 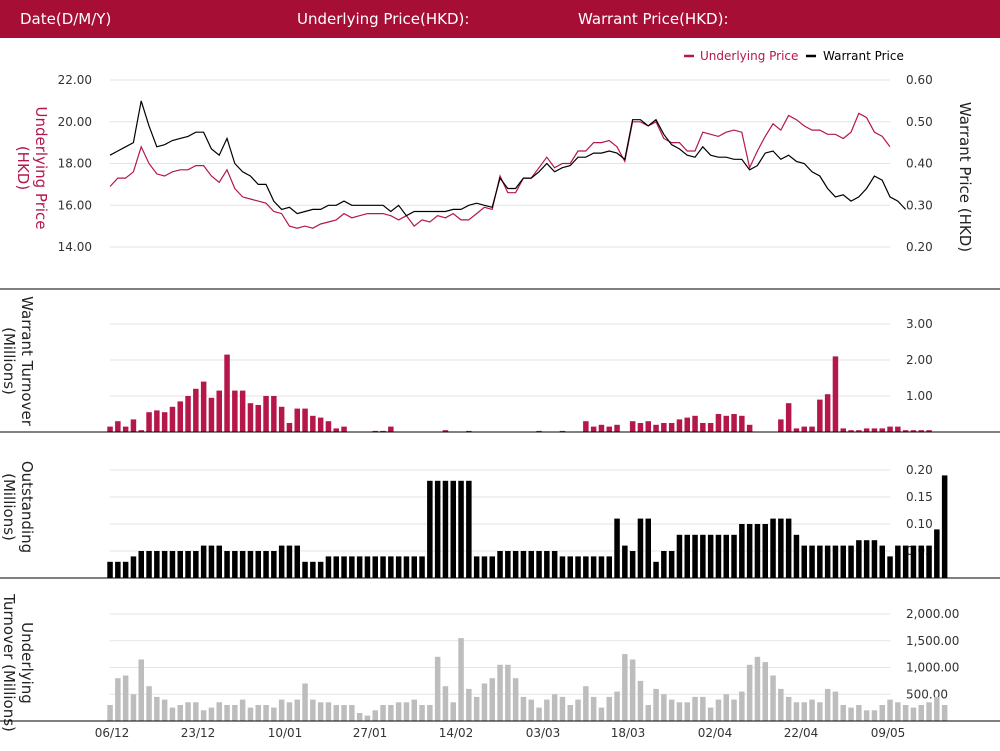 What do you see at coordinates (932, 668) in the screenshot?
I see `y-tick-label: 1,000.00` at bounding box center [932, 668].